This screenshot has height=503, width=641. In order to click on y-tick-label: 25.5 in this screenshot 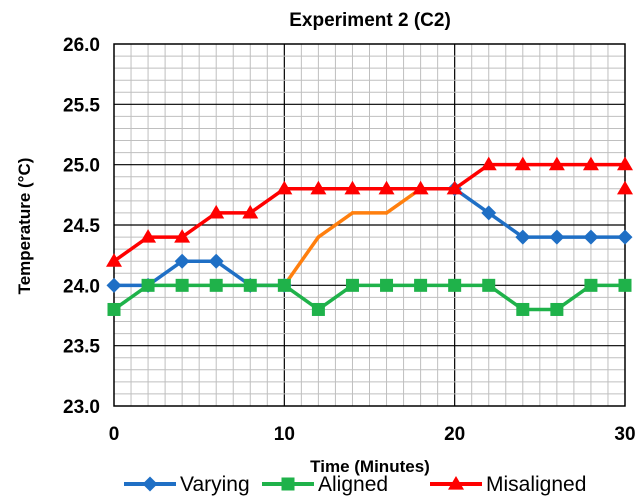, I will do `click(81, 105)`.